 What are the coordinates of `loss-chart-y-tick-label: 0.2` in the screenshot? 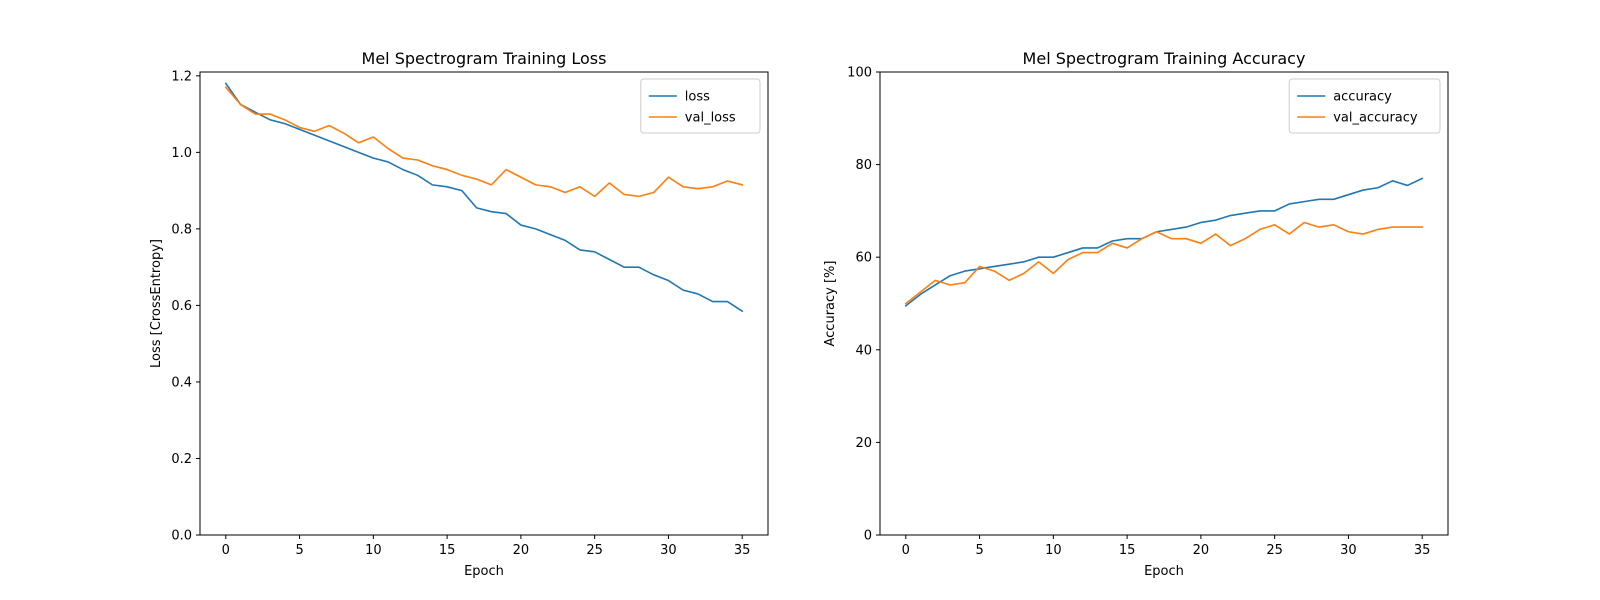 It's located at (181, 459).